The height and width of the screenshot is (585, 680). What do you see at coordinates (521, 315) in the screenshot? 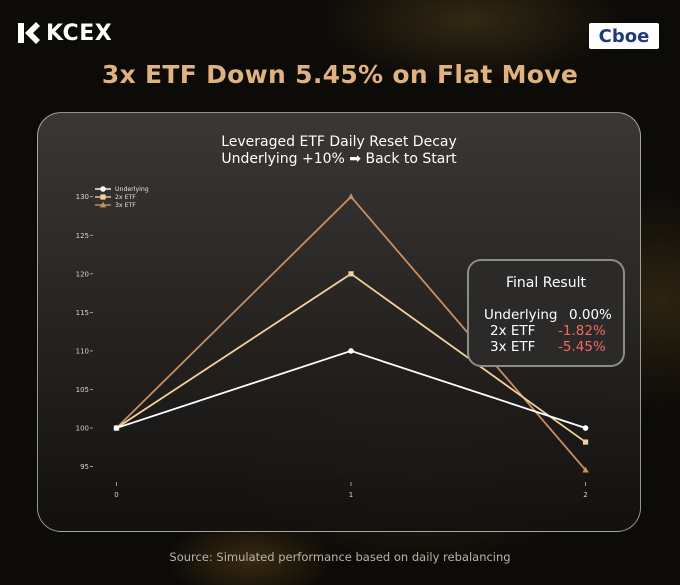
I see `result-label-underlying: Underlying` at bounding box center [521, 315].